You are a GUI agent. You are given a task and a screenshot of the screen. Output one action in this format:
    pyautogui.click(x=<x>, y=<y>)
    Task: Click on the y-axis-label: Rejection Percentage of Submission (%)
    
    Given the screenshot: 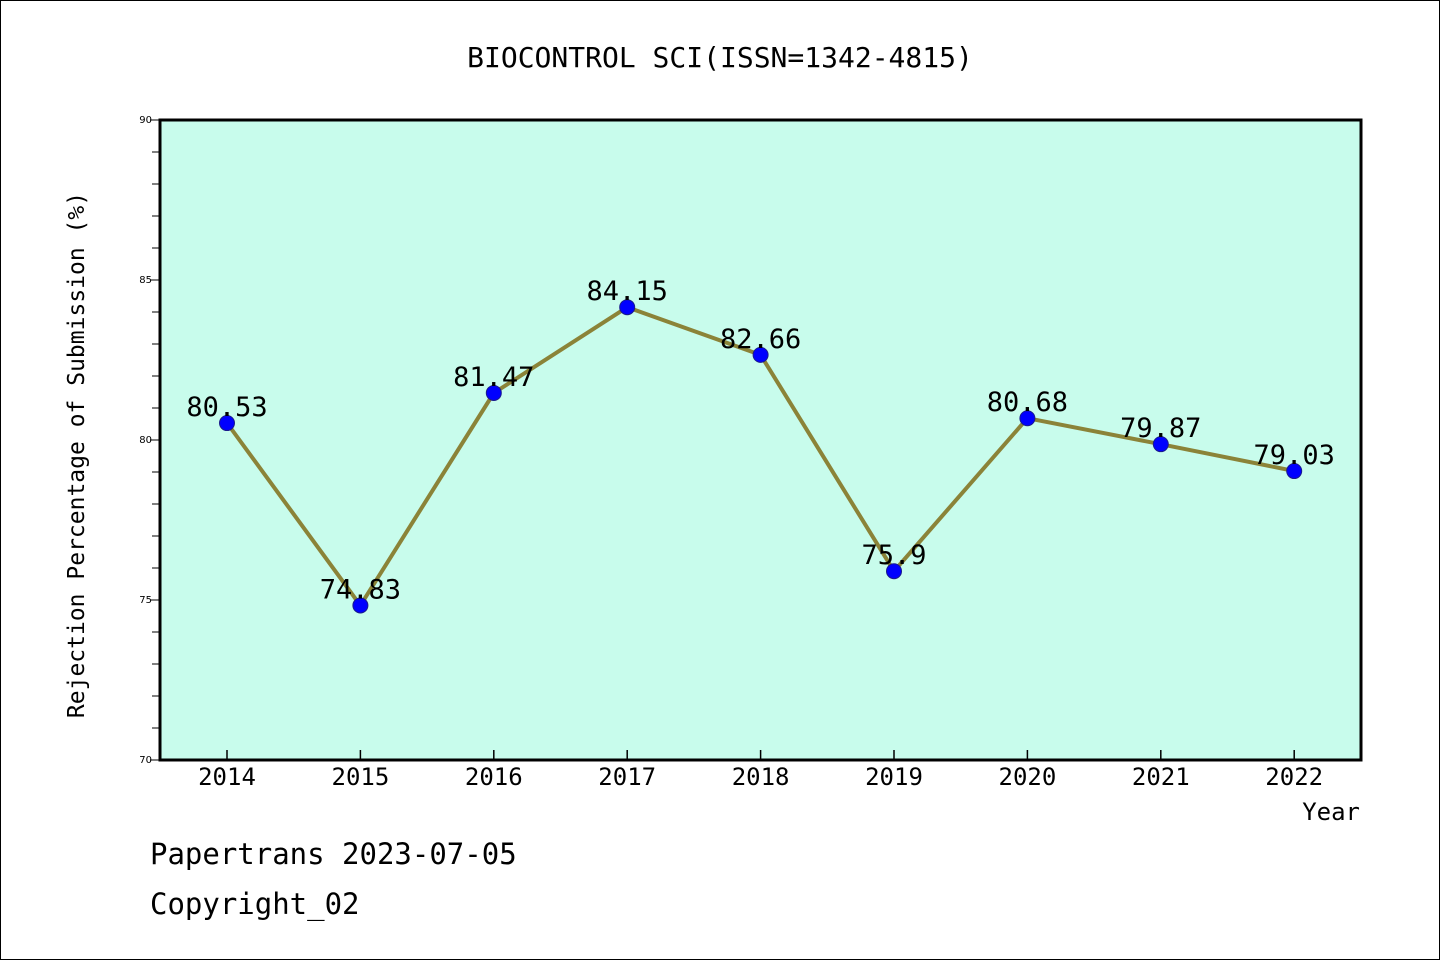 What is the action you would take?
    pyautogui.click(x=77, y=455)
    